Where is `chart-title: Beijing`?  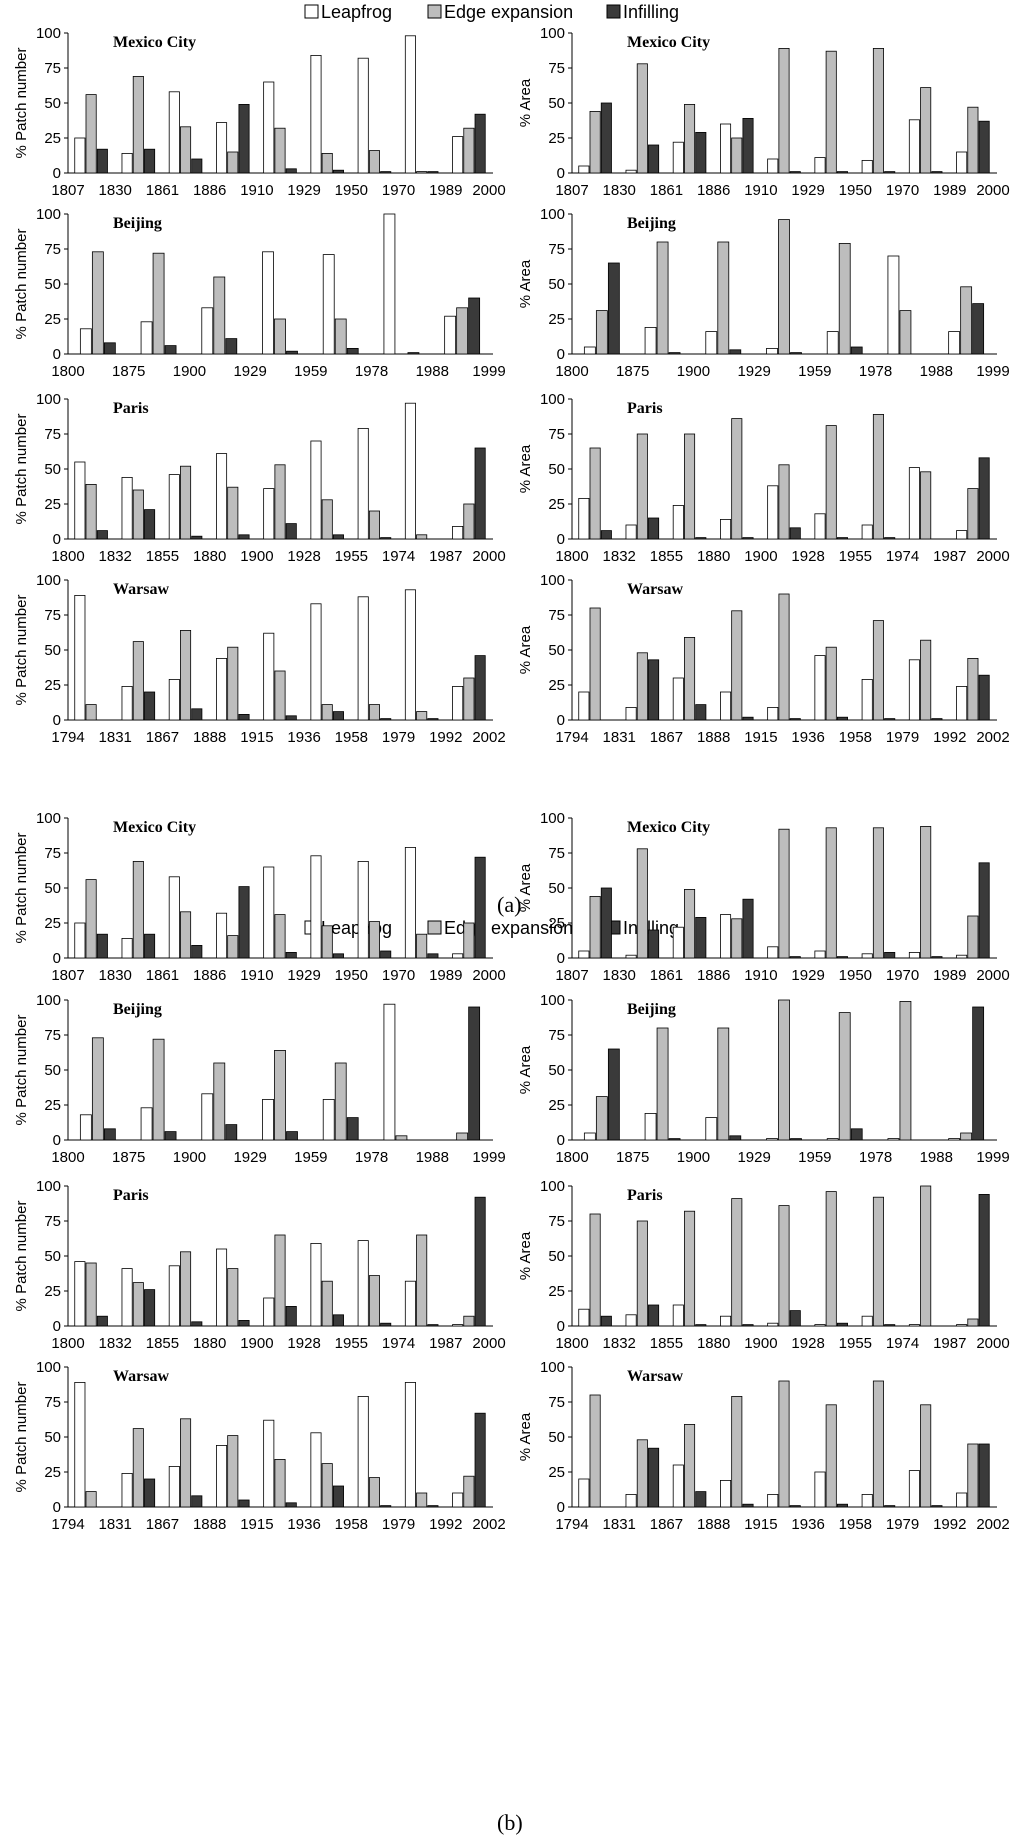 chart-title: Beijing is located at coordinates (137, 1009).